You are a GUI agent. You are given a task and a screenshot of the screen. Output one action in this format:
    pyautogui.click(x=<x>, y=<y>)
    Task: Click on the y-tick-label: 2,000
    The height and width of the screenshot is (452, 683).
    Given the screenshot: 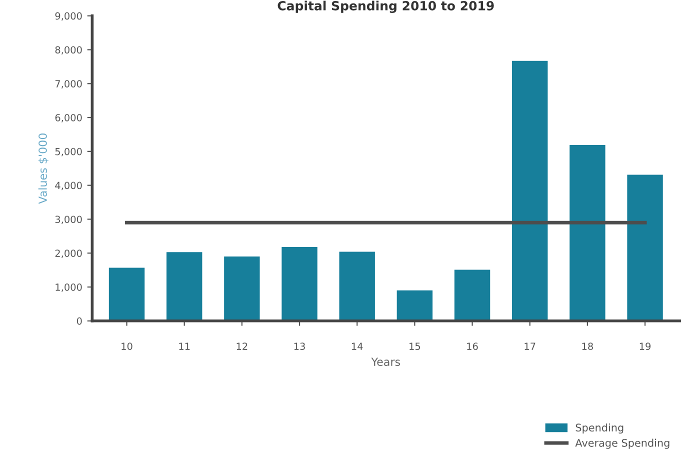 What is the action you would take?
    pyautogui.click(x=68, y=254)
    